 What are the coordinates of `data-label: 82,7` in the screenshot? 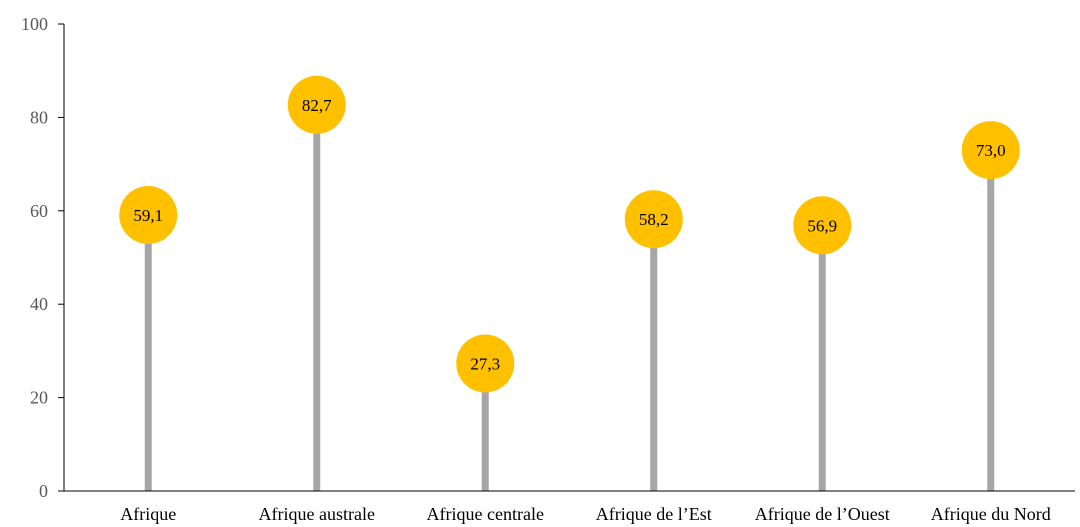 It's located at (317, 105).